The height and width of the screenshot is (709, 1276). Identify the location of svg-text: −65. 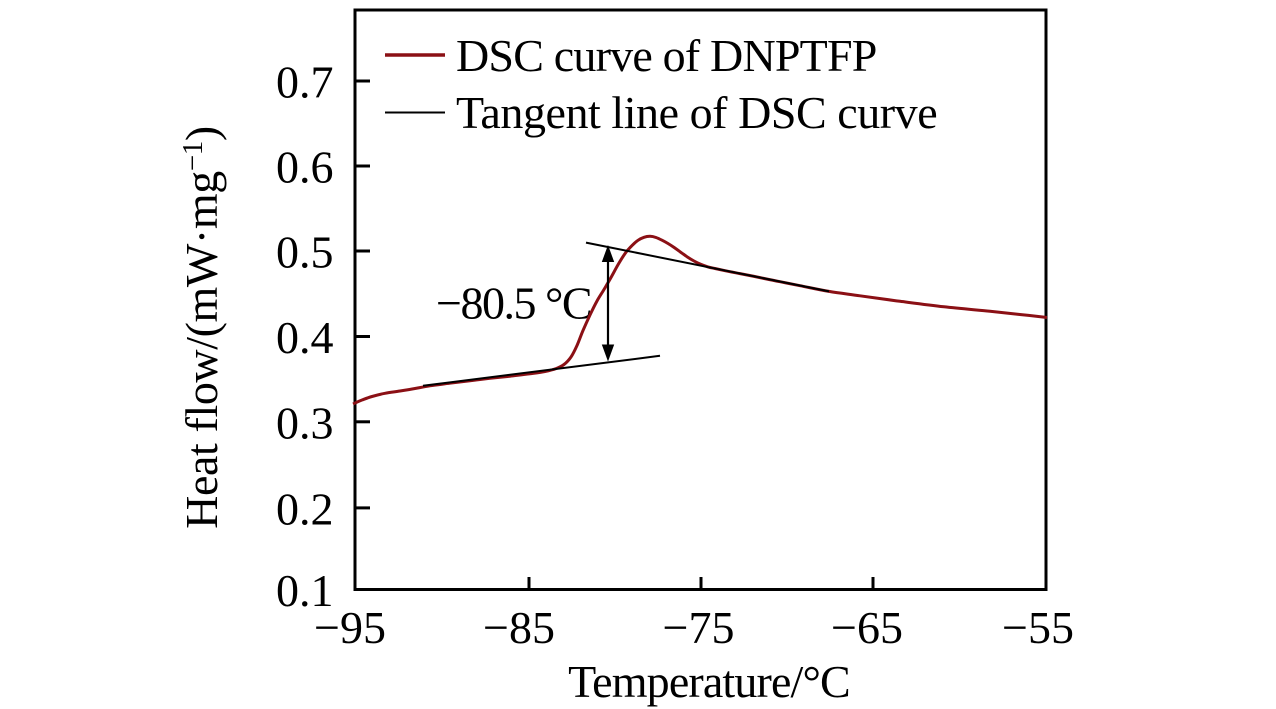
(867, 627).